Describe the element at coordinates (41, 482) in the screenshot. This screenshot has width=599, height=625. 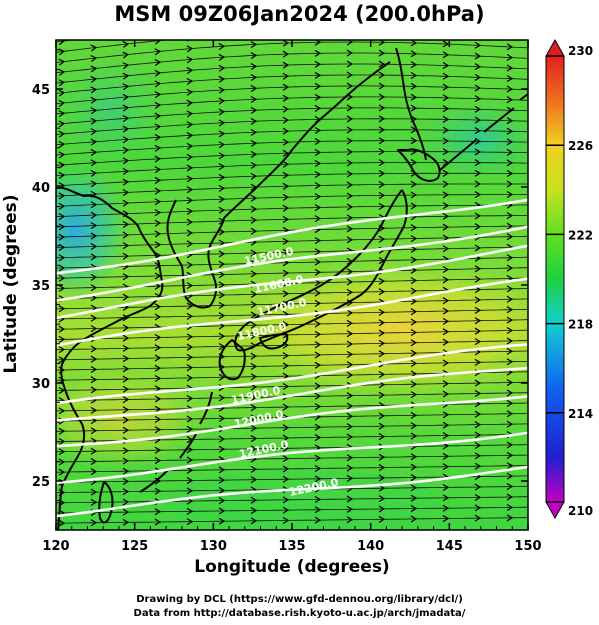
I see `y-tick-label: 25` at that location.